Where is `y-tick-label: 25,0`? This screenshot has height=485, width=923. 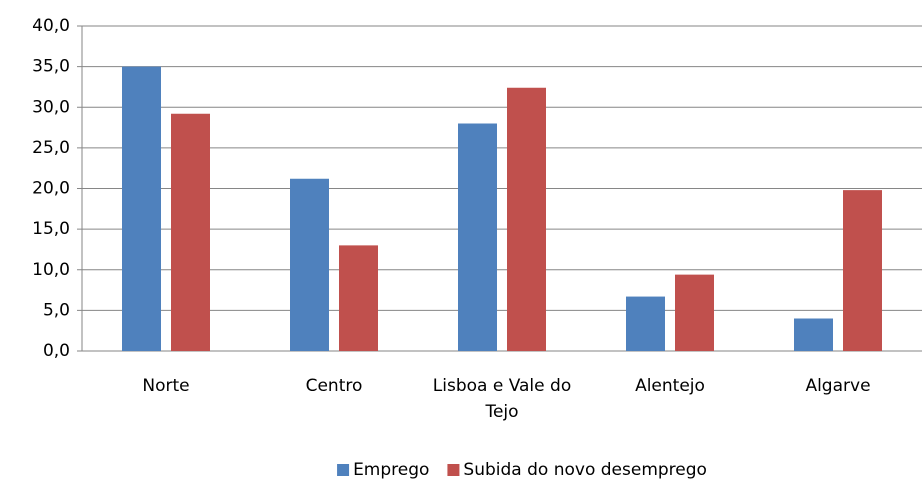
y-tick-label: 25,0 is located at coordinates (51, 148).